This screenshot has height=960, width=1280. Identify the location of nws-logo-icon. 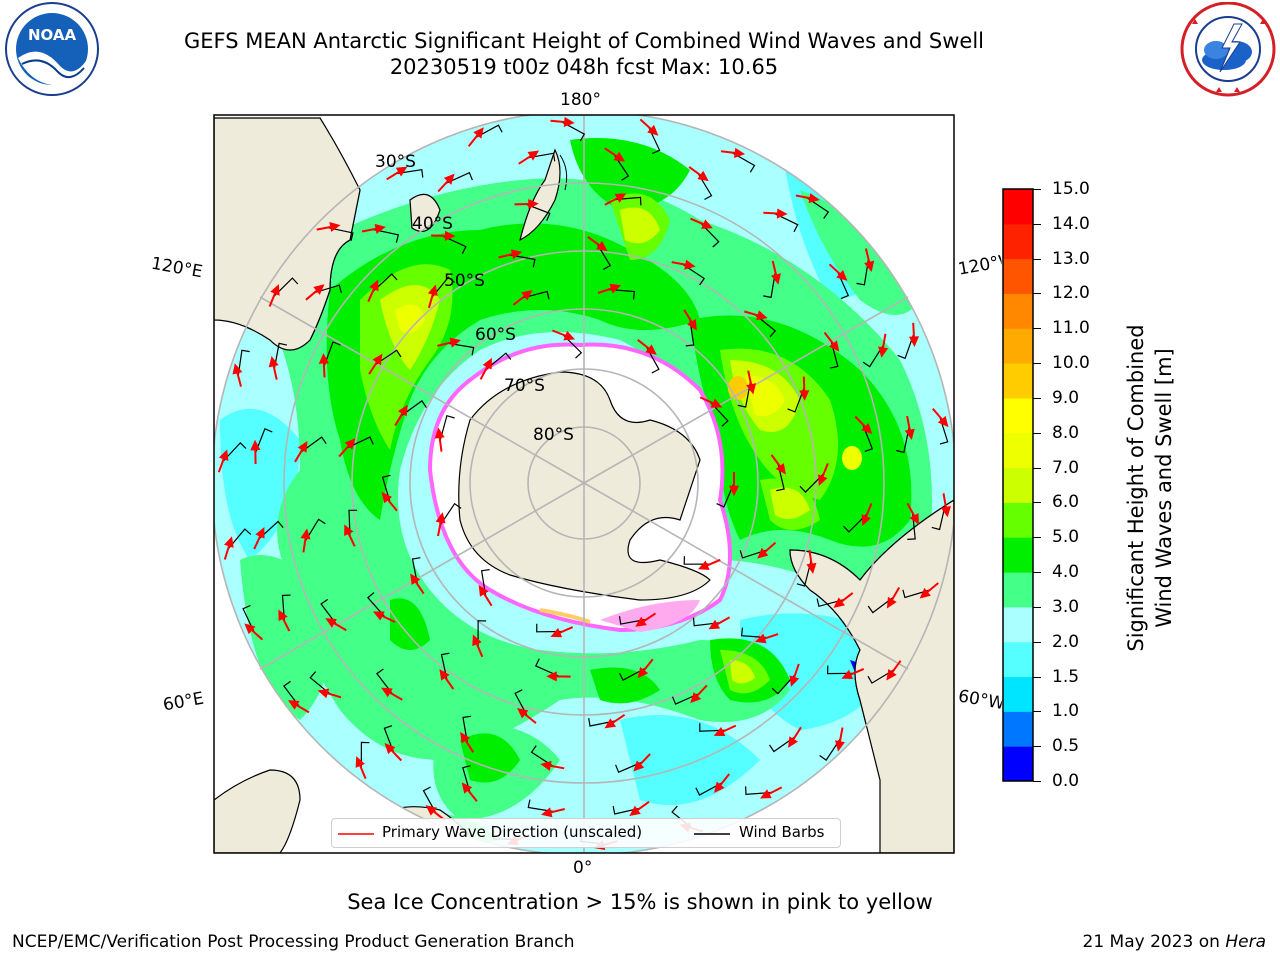
(1228, 49).